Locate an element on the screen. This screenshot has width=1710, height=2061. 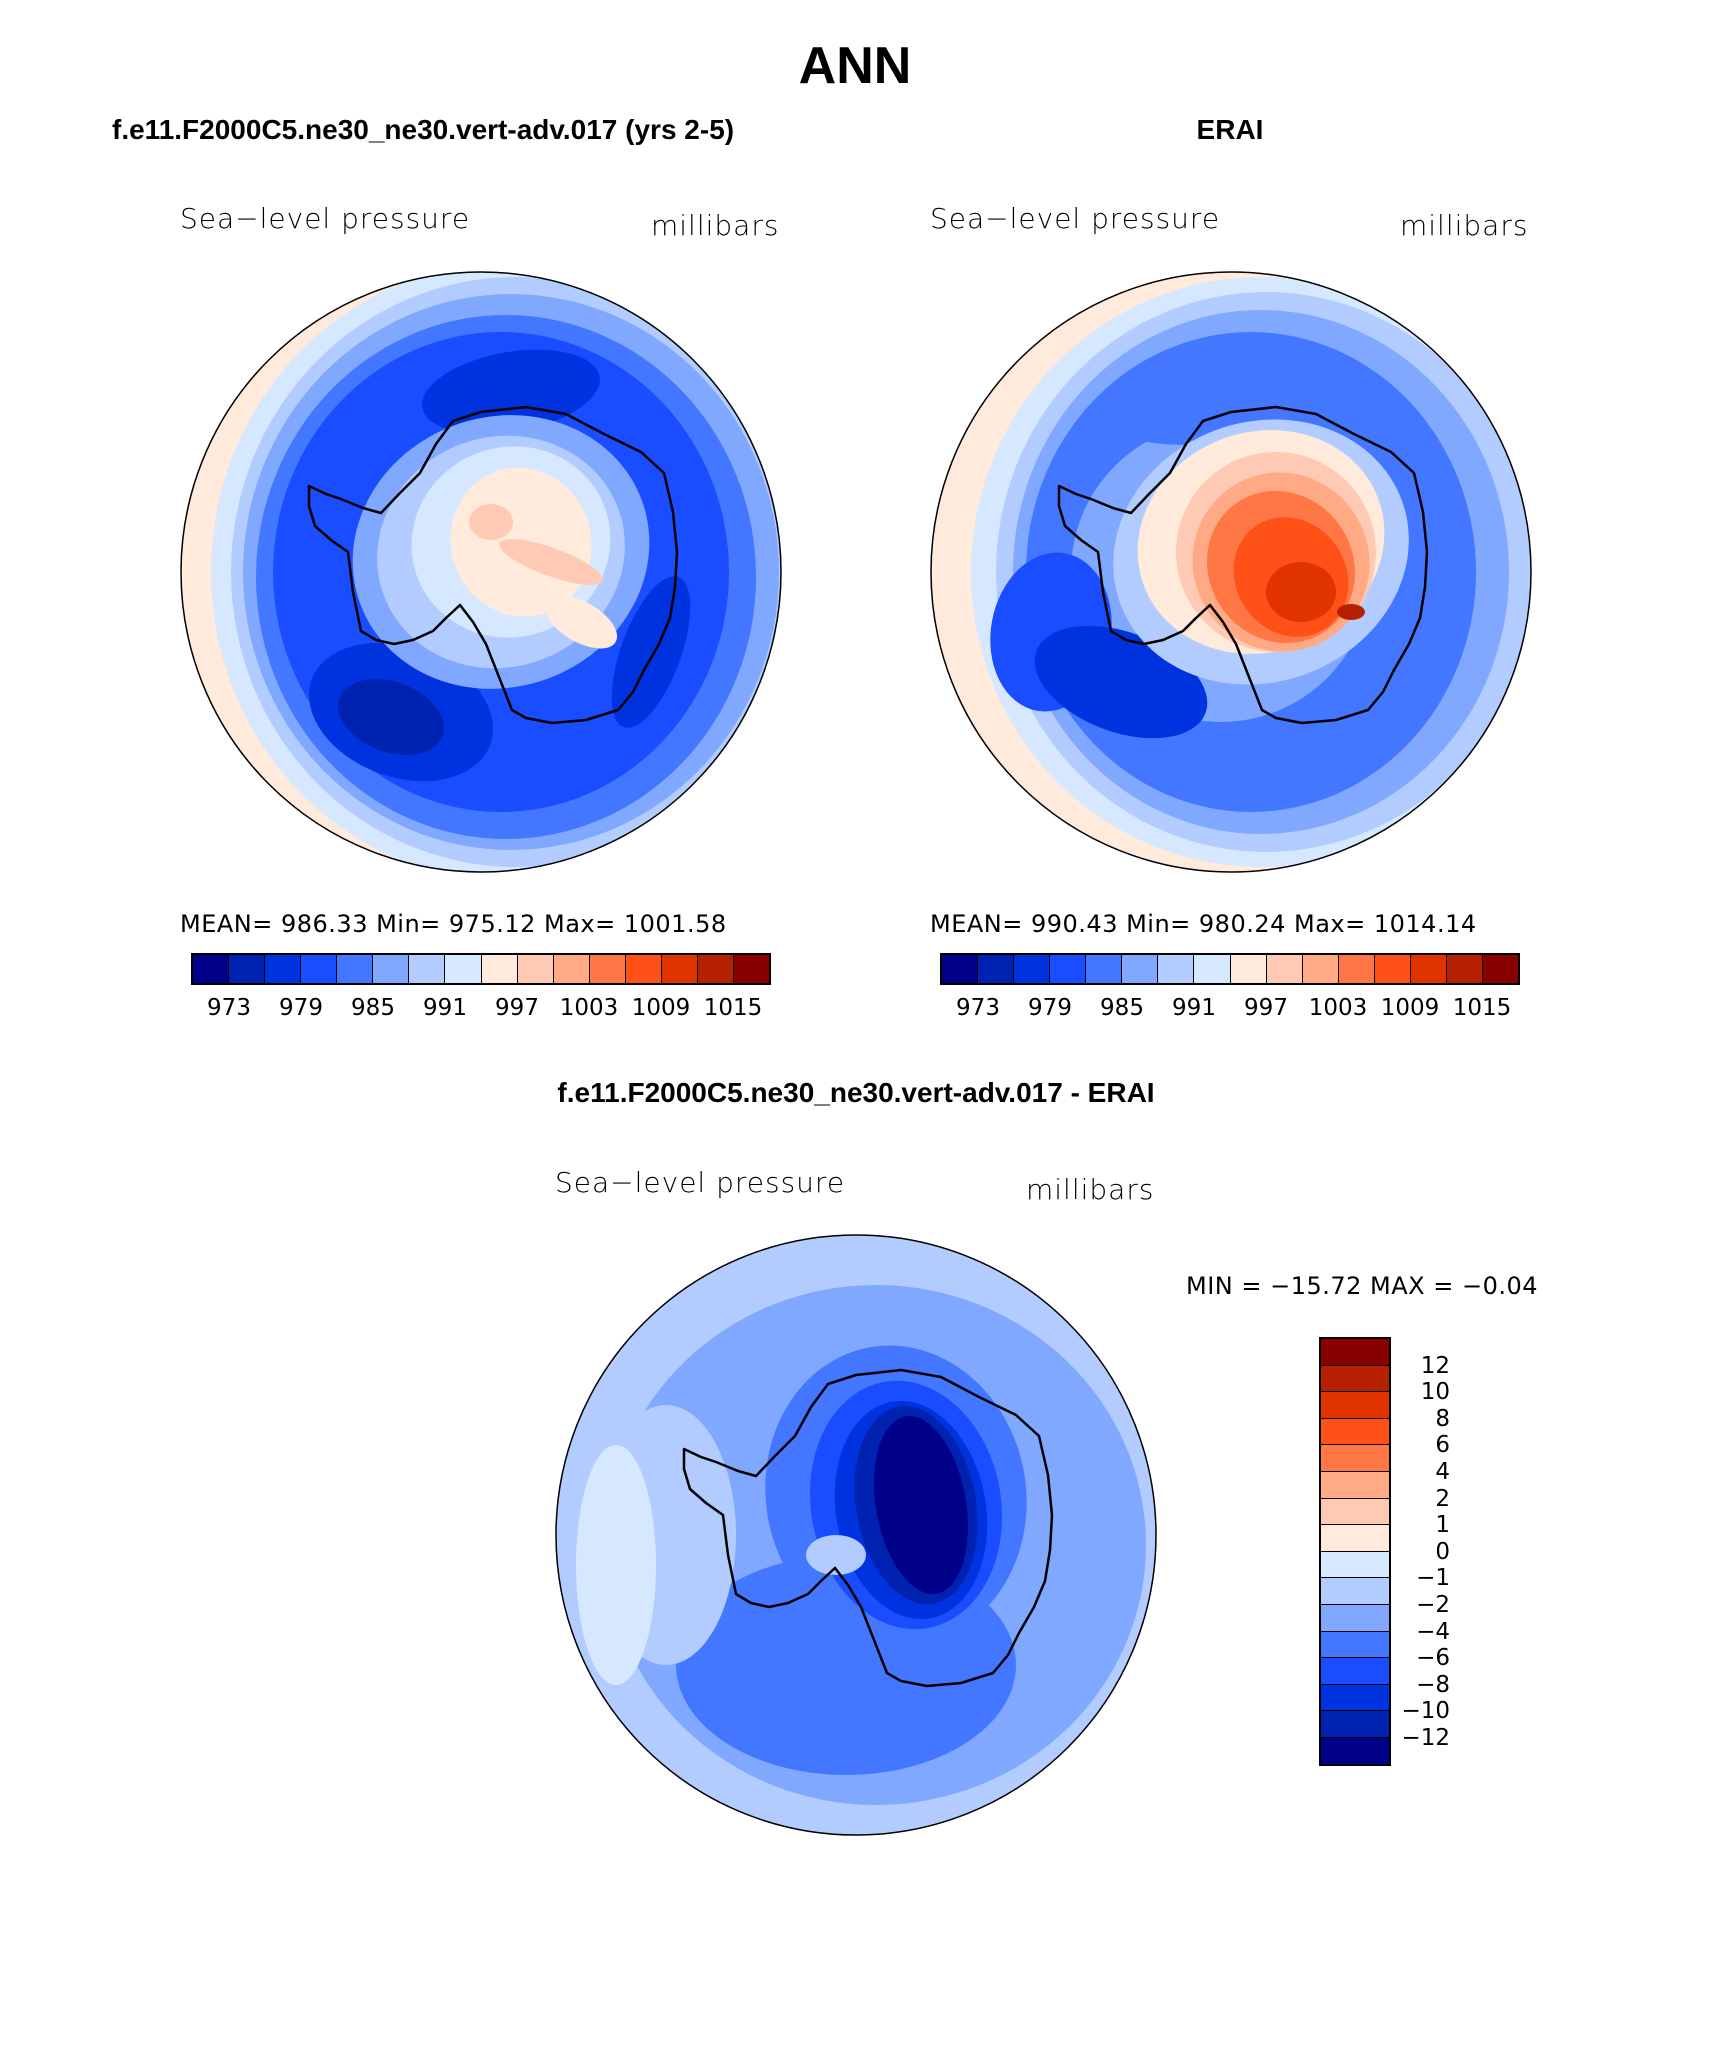
contour-layers is located at coordinates (1231, 572).